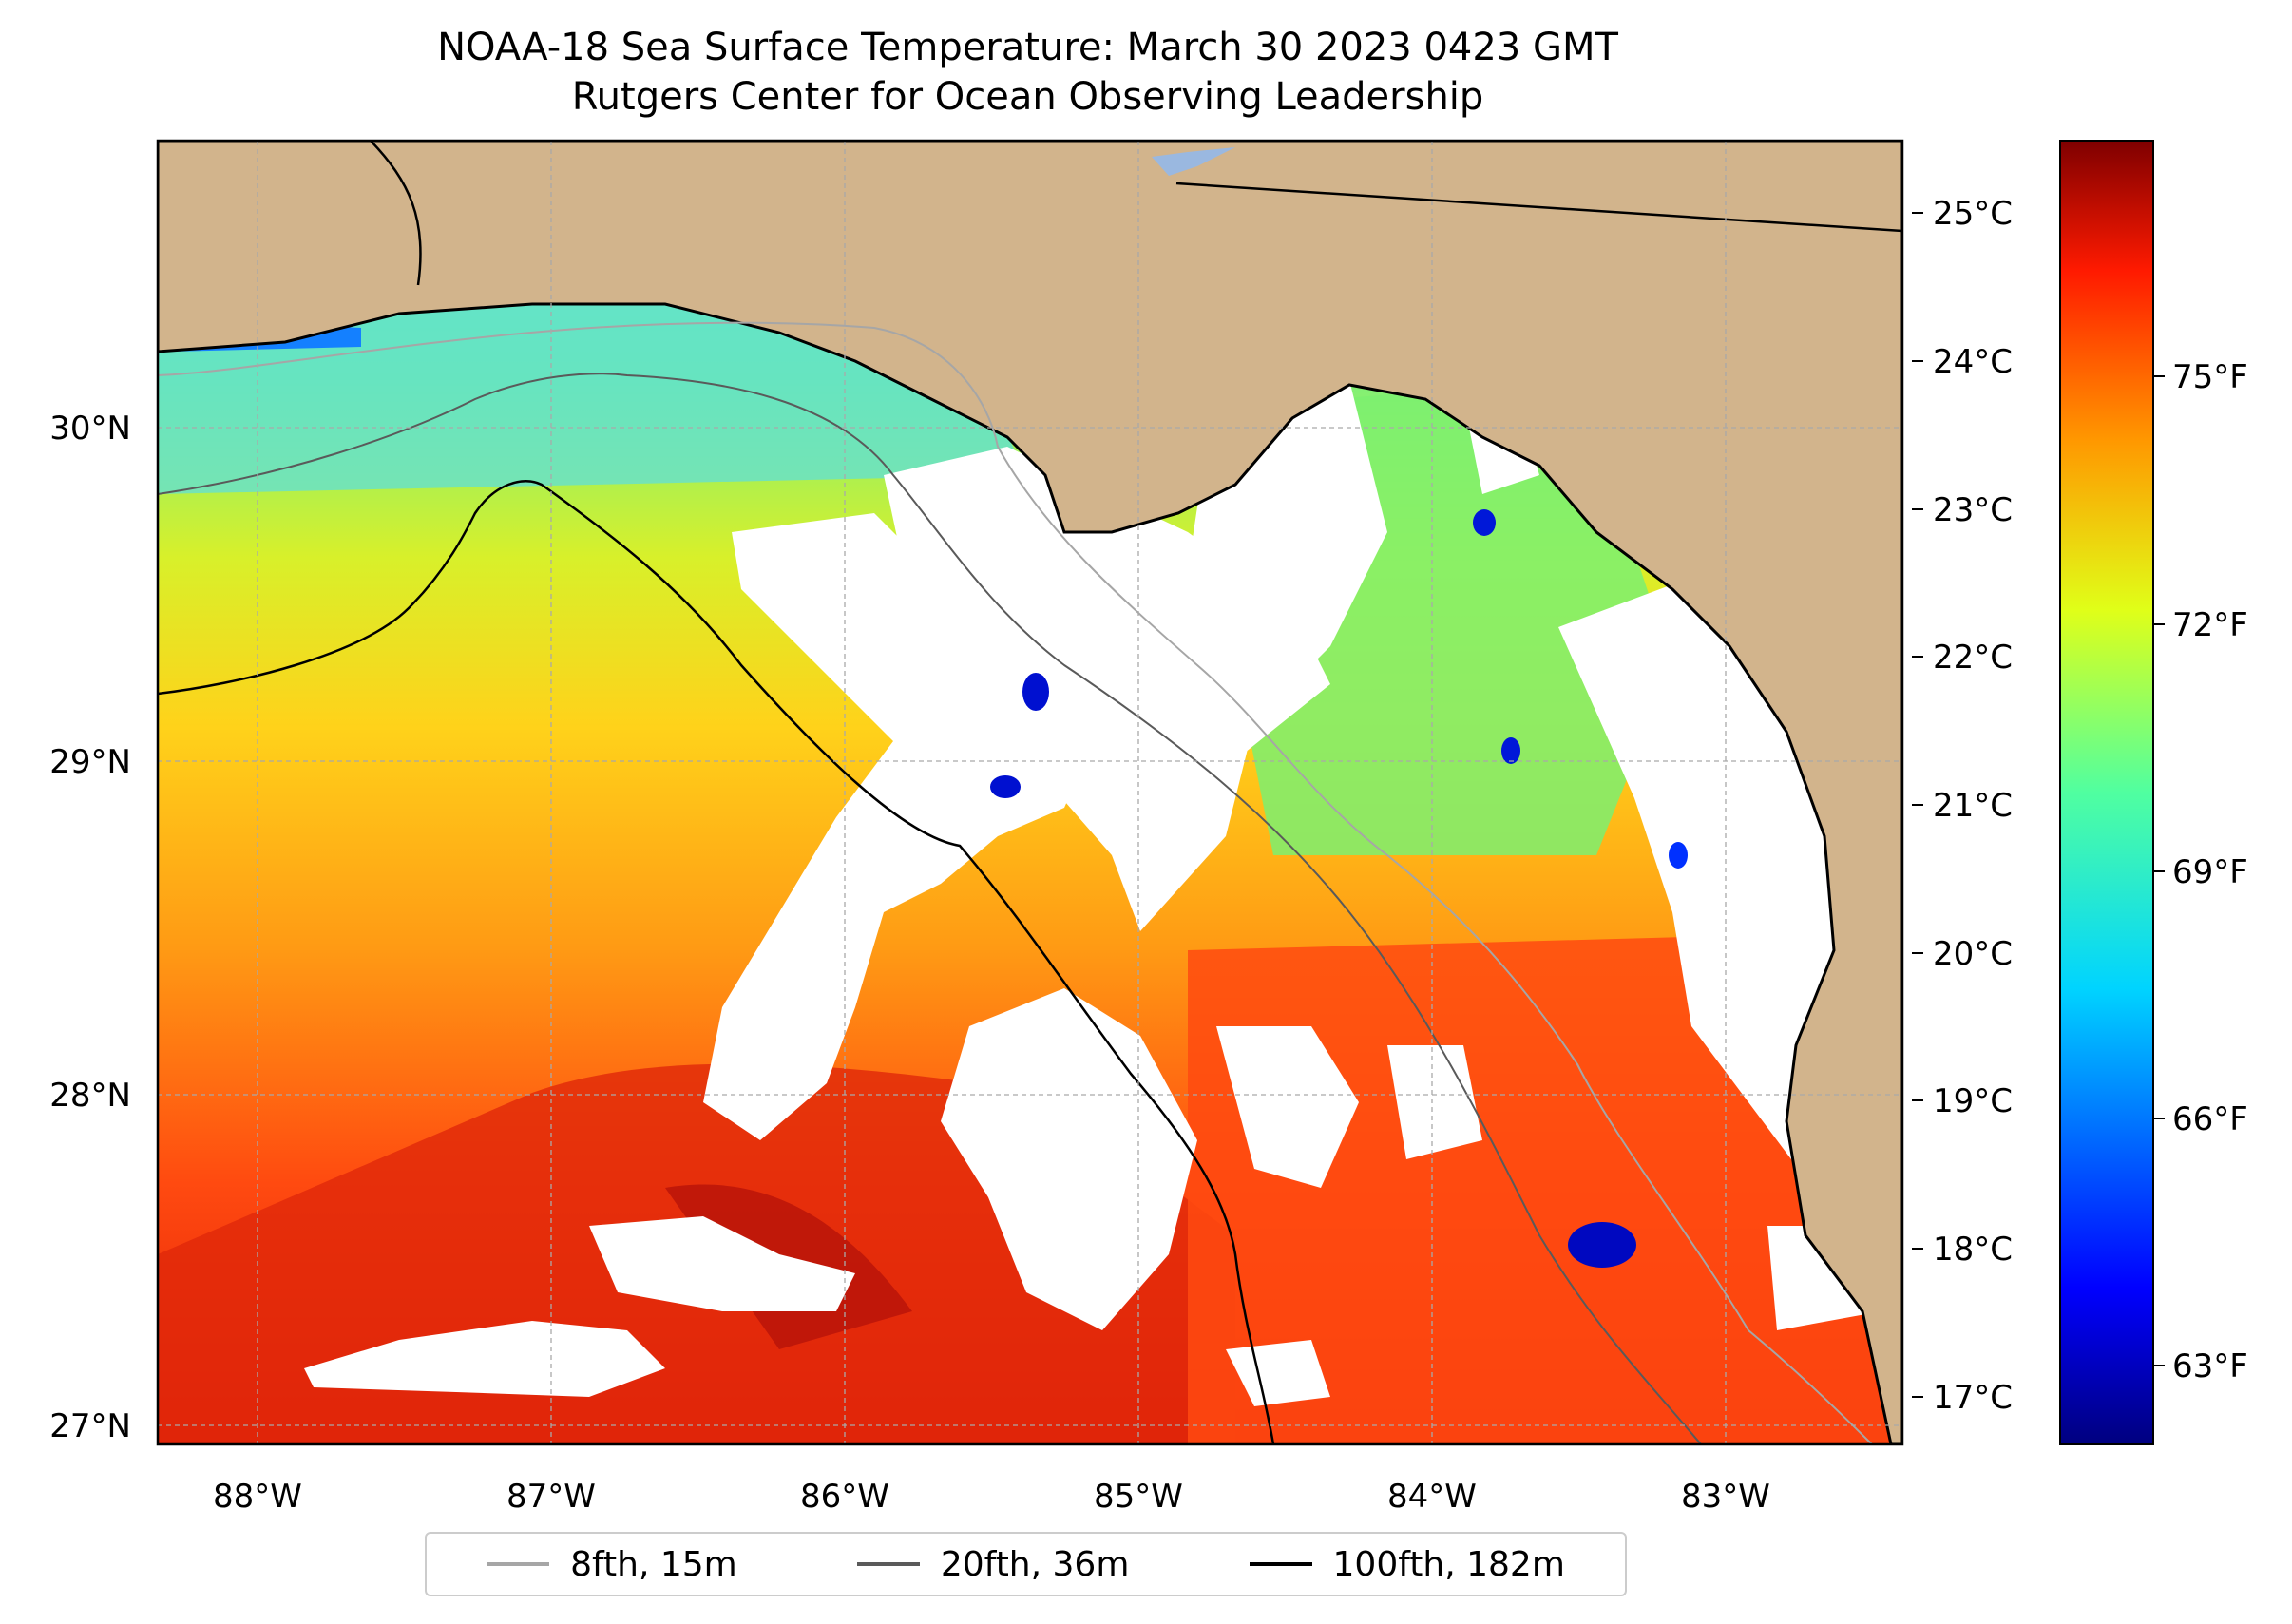  Describe the element at coordinates (90, 1096) in the screenshot. I see `lat-tick-label: 28°N` at that location.